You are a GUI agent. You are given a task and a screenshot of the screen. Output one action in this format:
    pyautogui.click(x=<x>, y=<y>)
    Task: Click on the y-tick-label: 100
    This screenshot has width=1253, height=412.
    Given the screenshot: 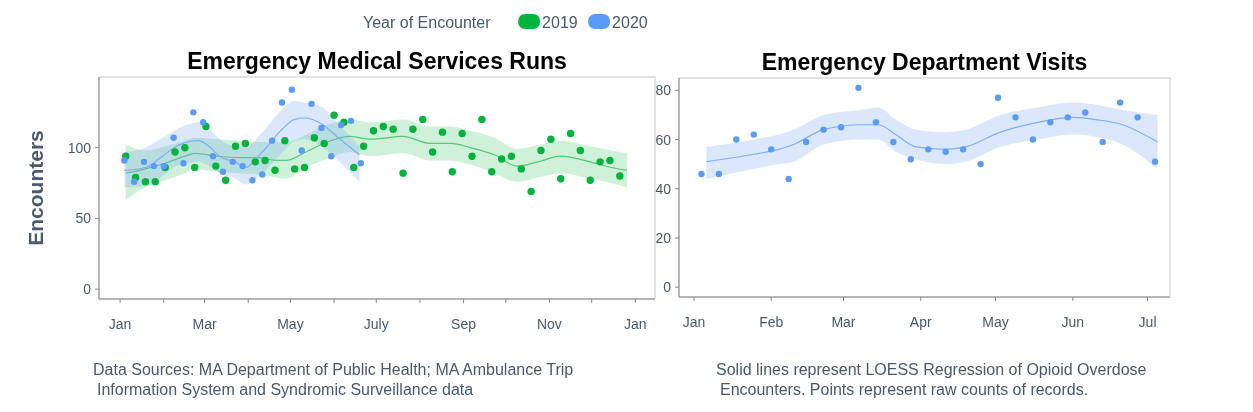 What is the action you would take?
    pyautogui.click(x=79, y=147)
    